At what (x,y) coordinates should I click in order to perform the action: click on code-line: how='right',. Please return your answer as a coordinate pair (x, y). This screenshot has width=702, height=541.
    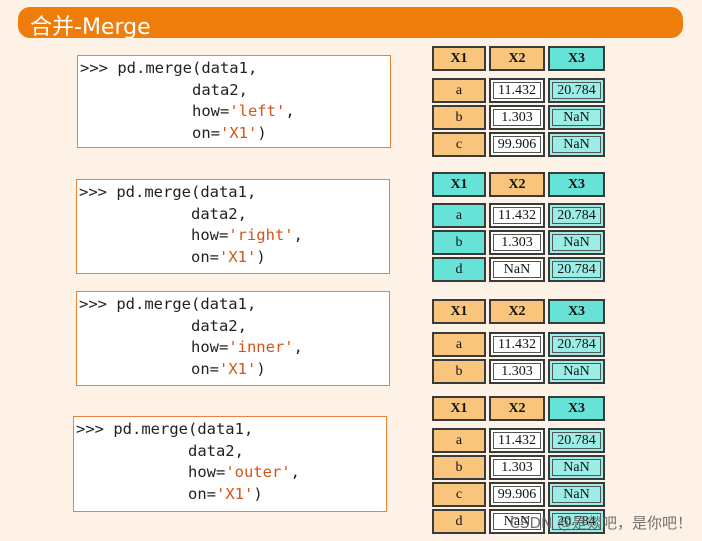
    Looking at the image, I should click on (234, 236).